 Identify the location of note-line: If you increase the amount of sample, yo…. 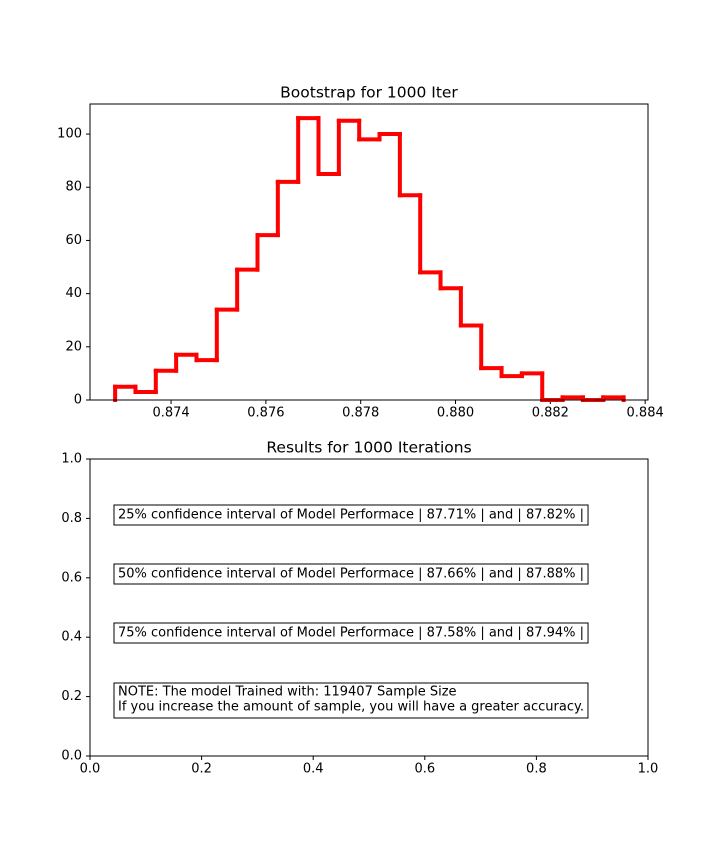
(351, 707).